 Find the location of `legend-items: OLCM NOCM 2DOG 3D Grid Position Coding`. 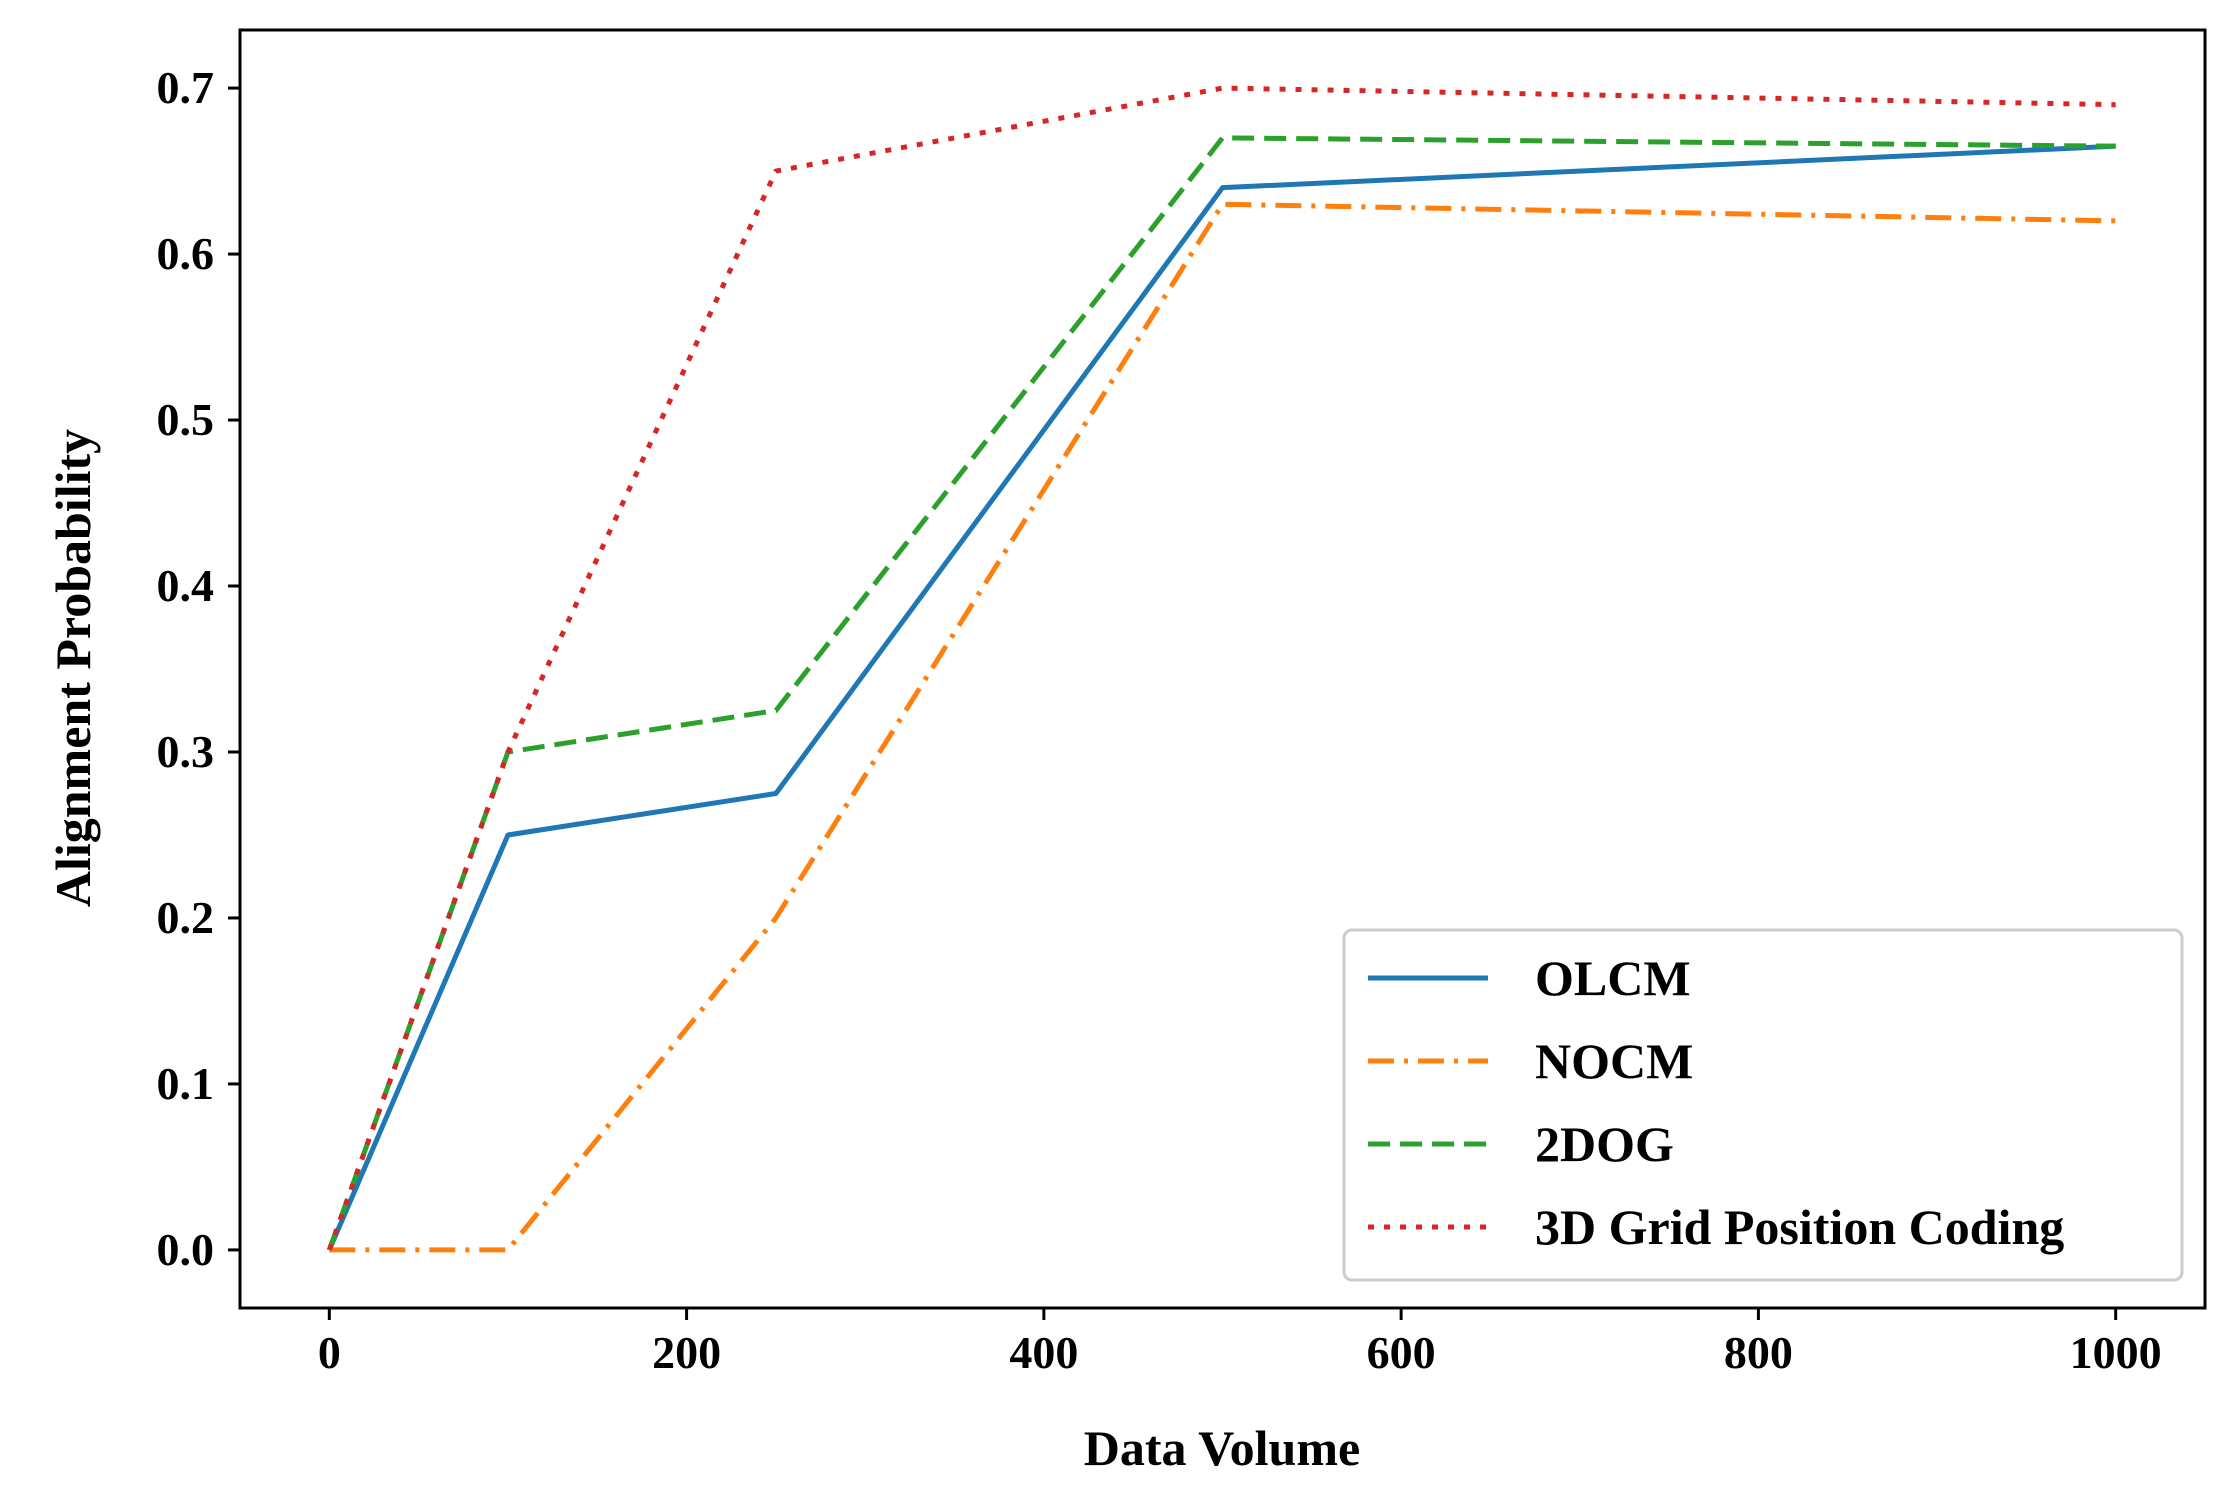

legend-items: OLCM NOCM 2DOG 3D Grid Position Coding is located at coordinates (1716, 1102).